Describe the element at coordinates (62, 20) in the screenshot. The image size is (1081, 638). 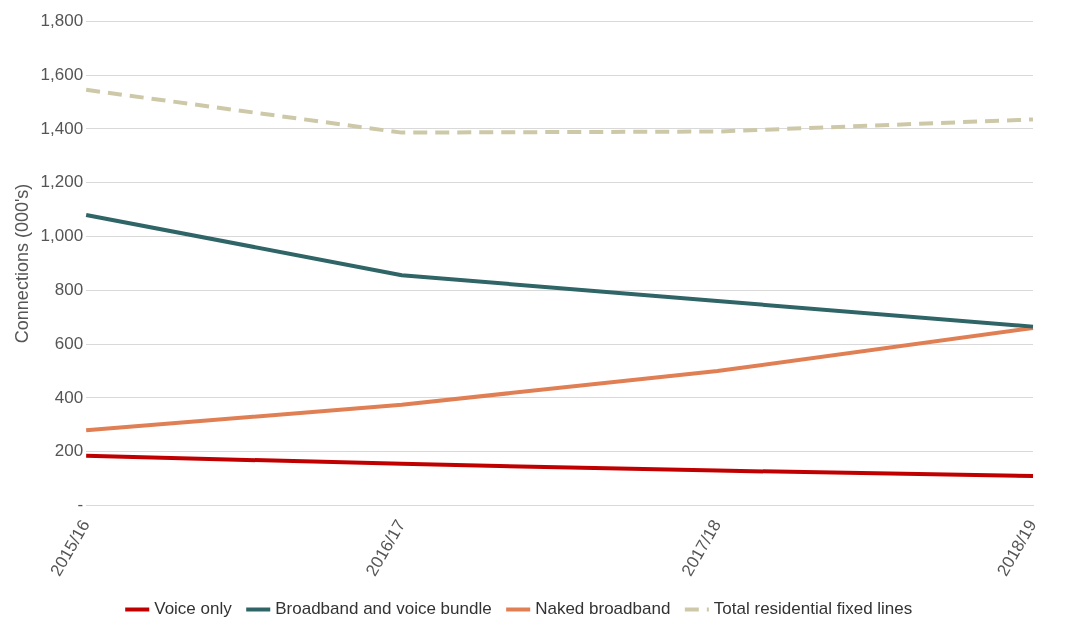
I see `y-tick-label: 1,800` at that location.